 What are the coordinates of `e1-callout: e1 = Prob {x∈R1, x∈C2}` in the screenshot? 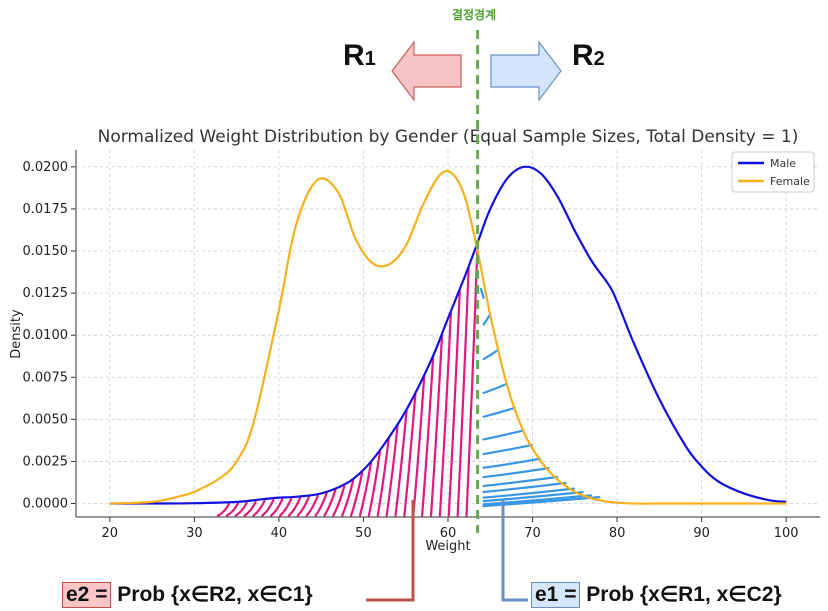 It's located at (656, 595).